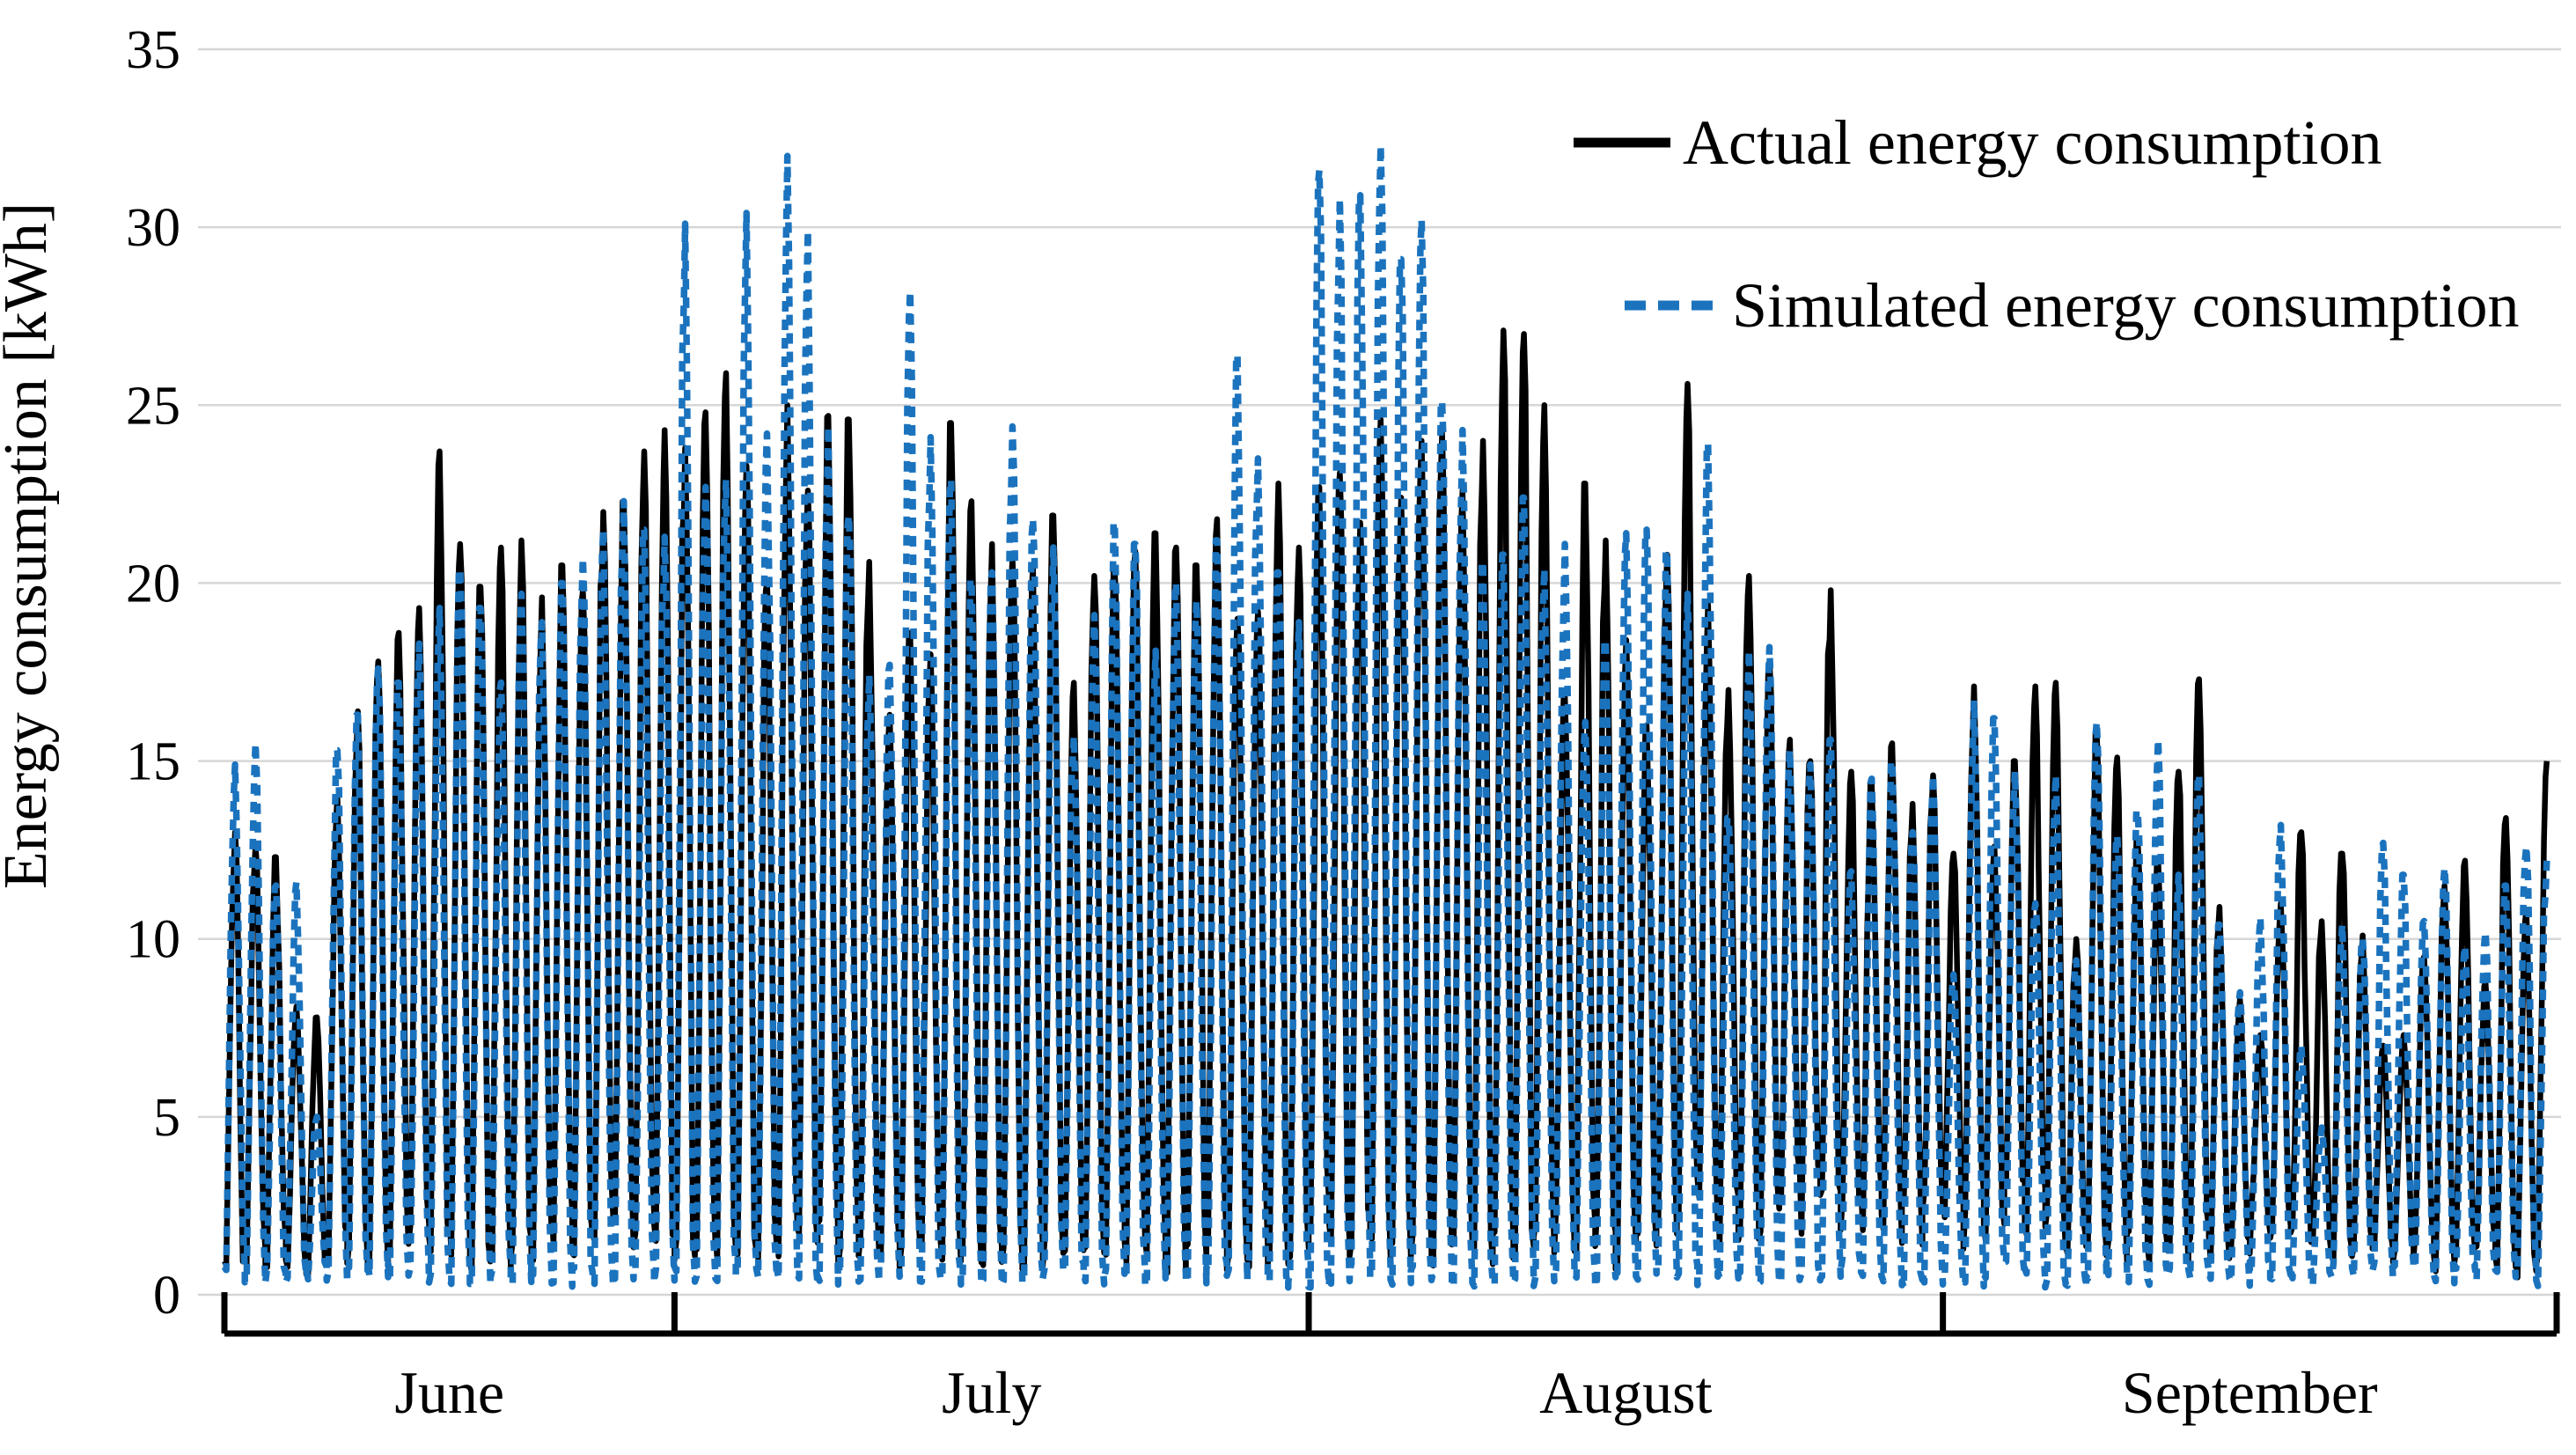 This screenshot has width=2576, height=1455. Describe the element at coordinates (449, 1392) in the screenshot. I see `month-label-june: June` at that location.